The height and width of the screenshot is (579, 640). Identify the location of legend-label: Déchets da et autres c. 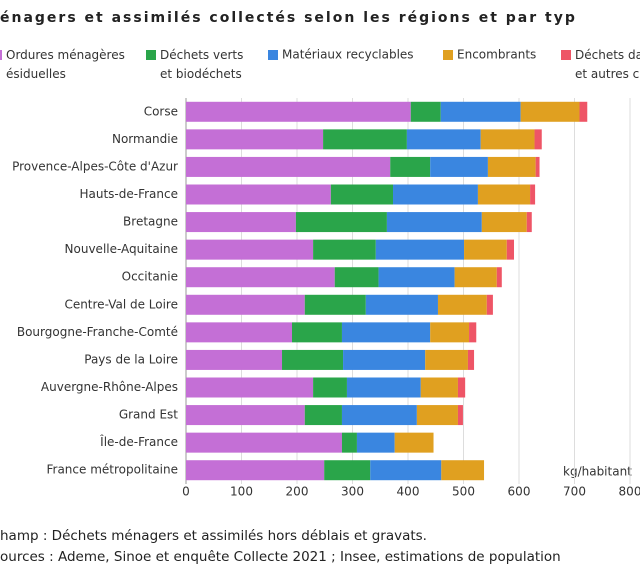
(607, 64).